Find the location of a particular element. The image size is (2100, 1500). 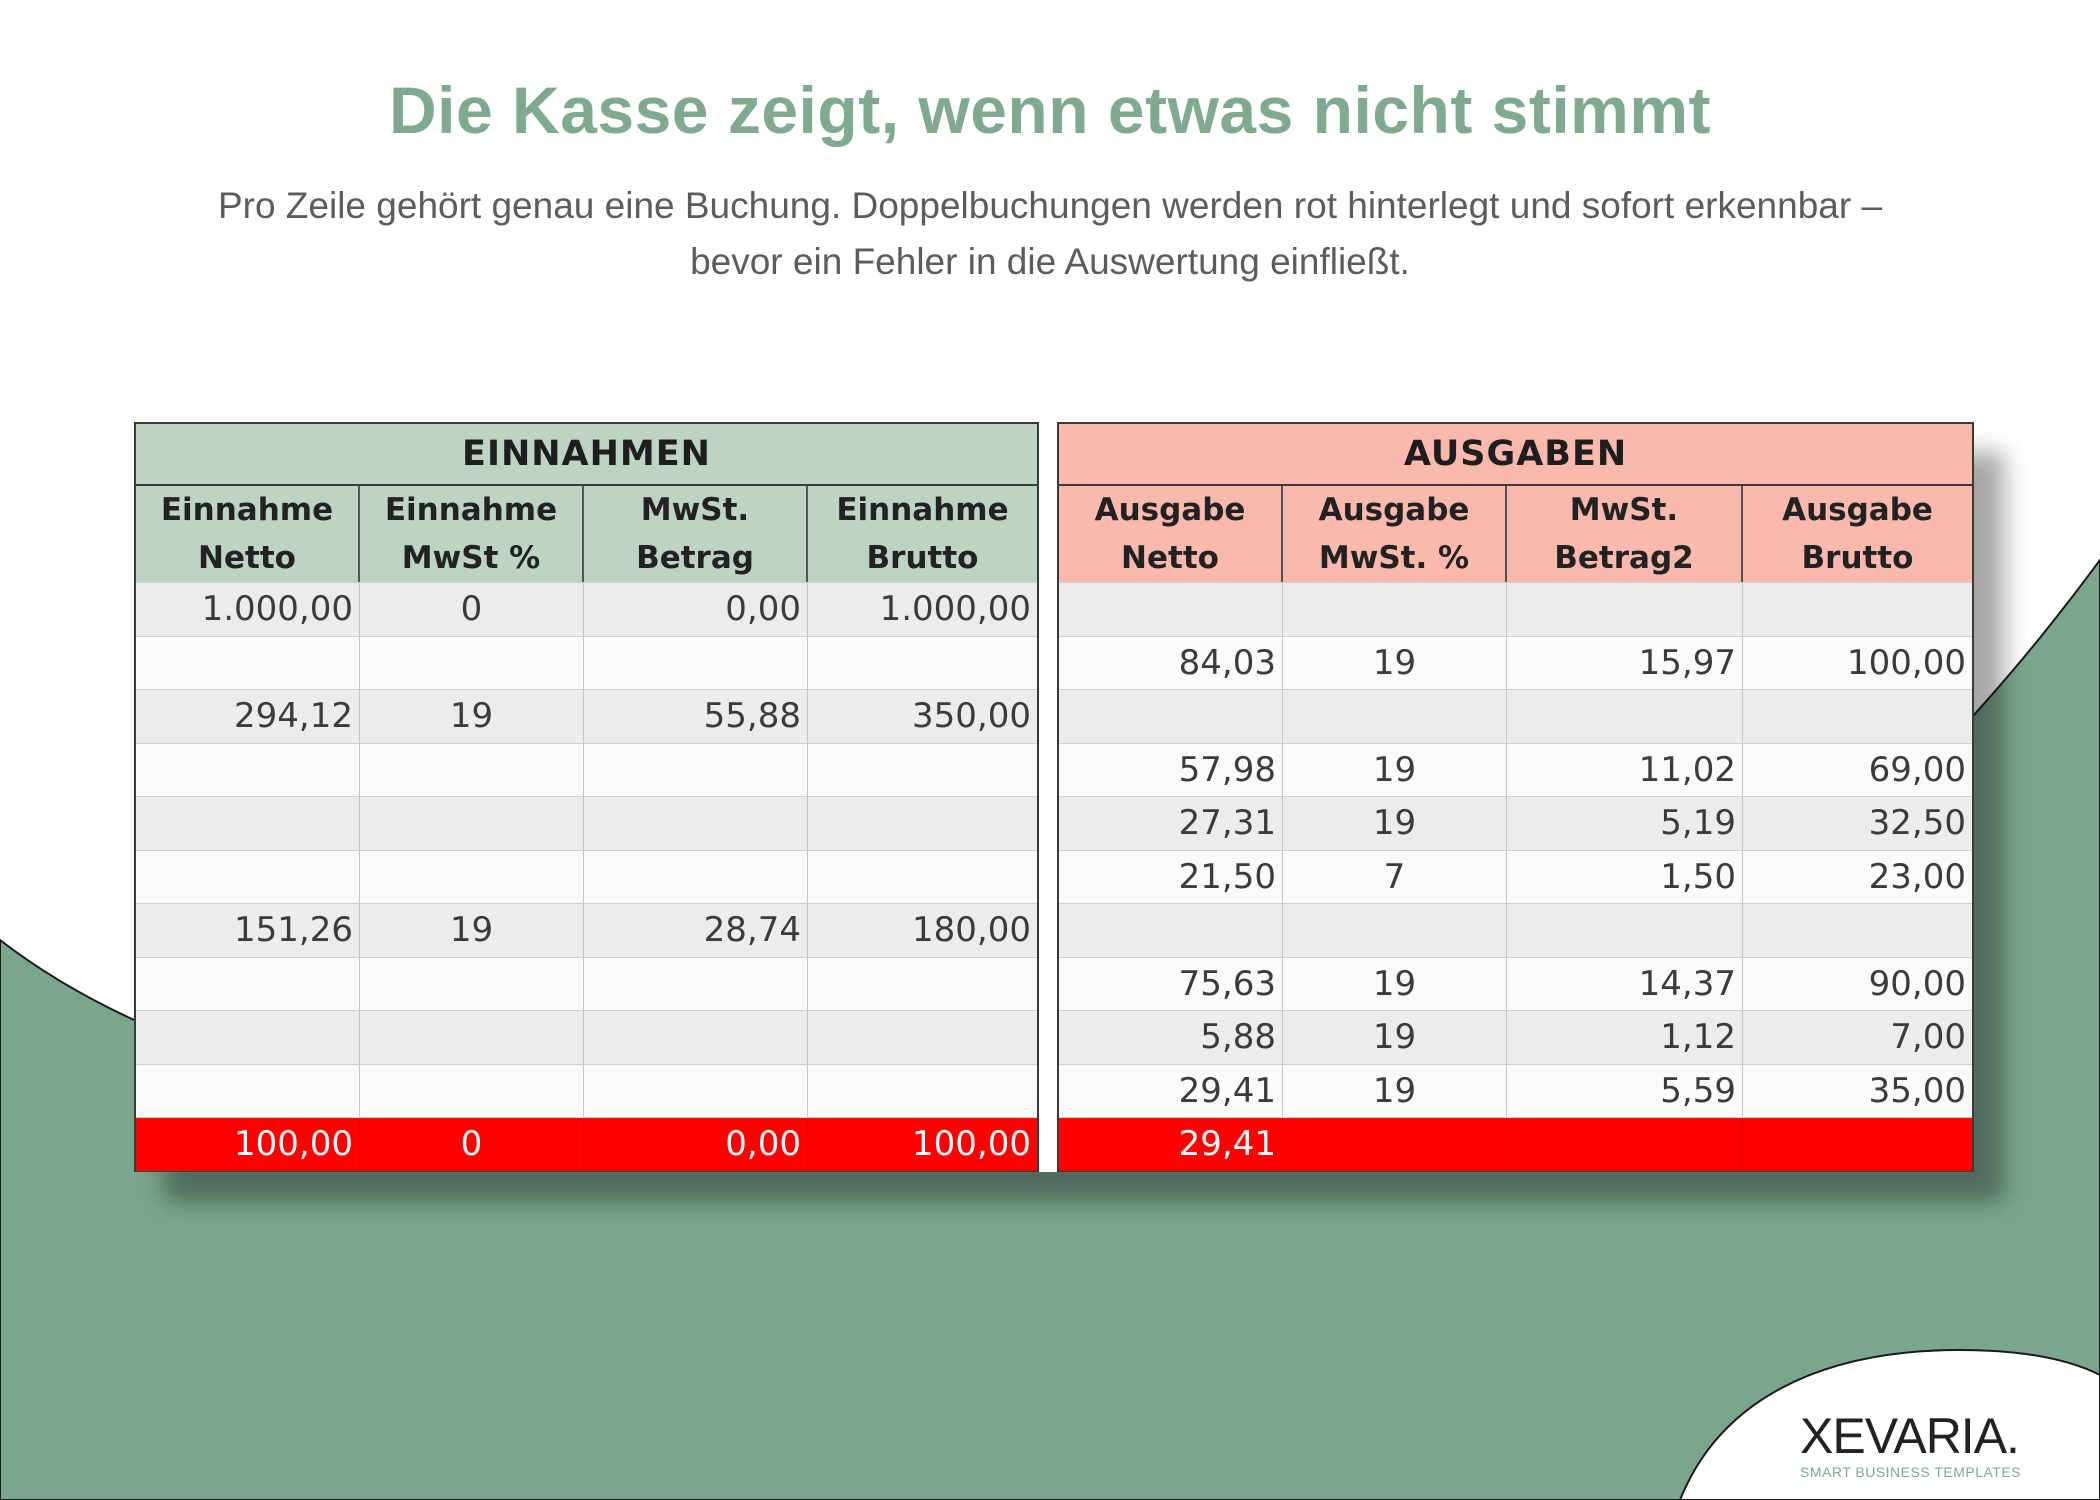

table-cell: 294,12 is located at coordinates (248, 716).